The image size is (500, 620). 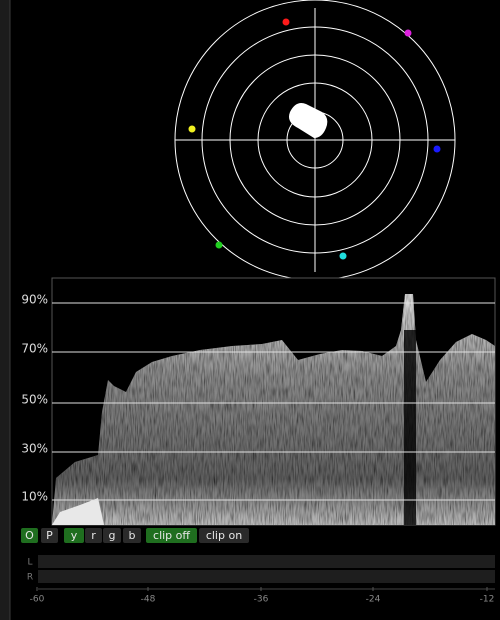 I want to click on button-label: clip off, so click(x=171, y=535).